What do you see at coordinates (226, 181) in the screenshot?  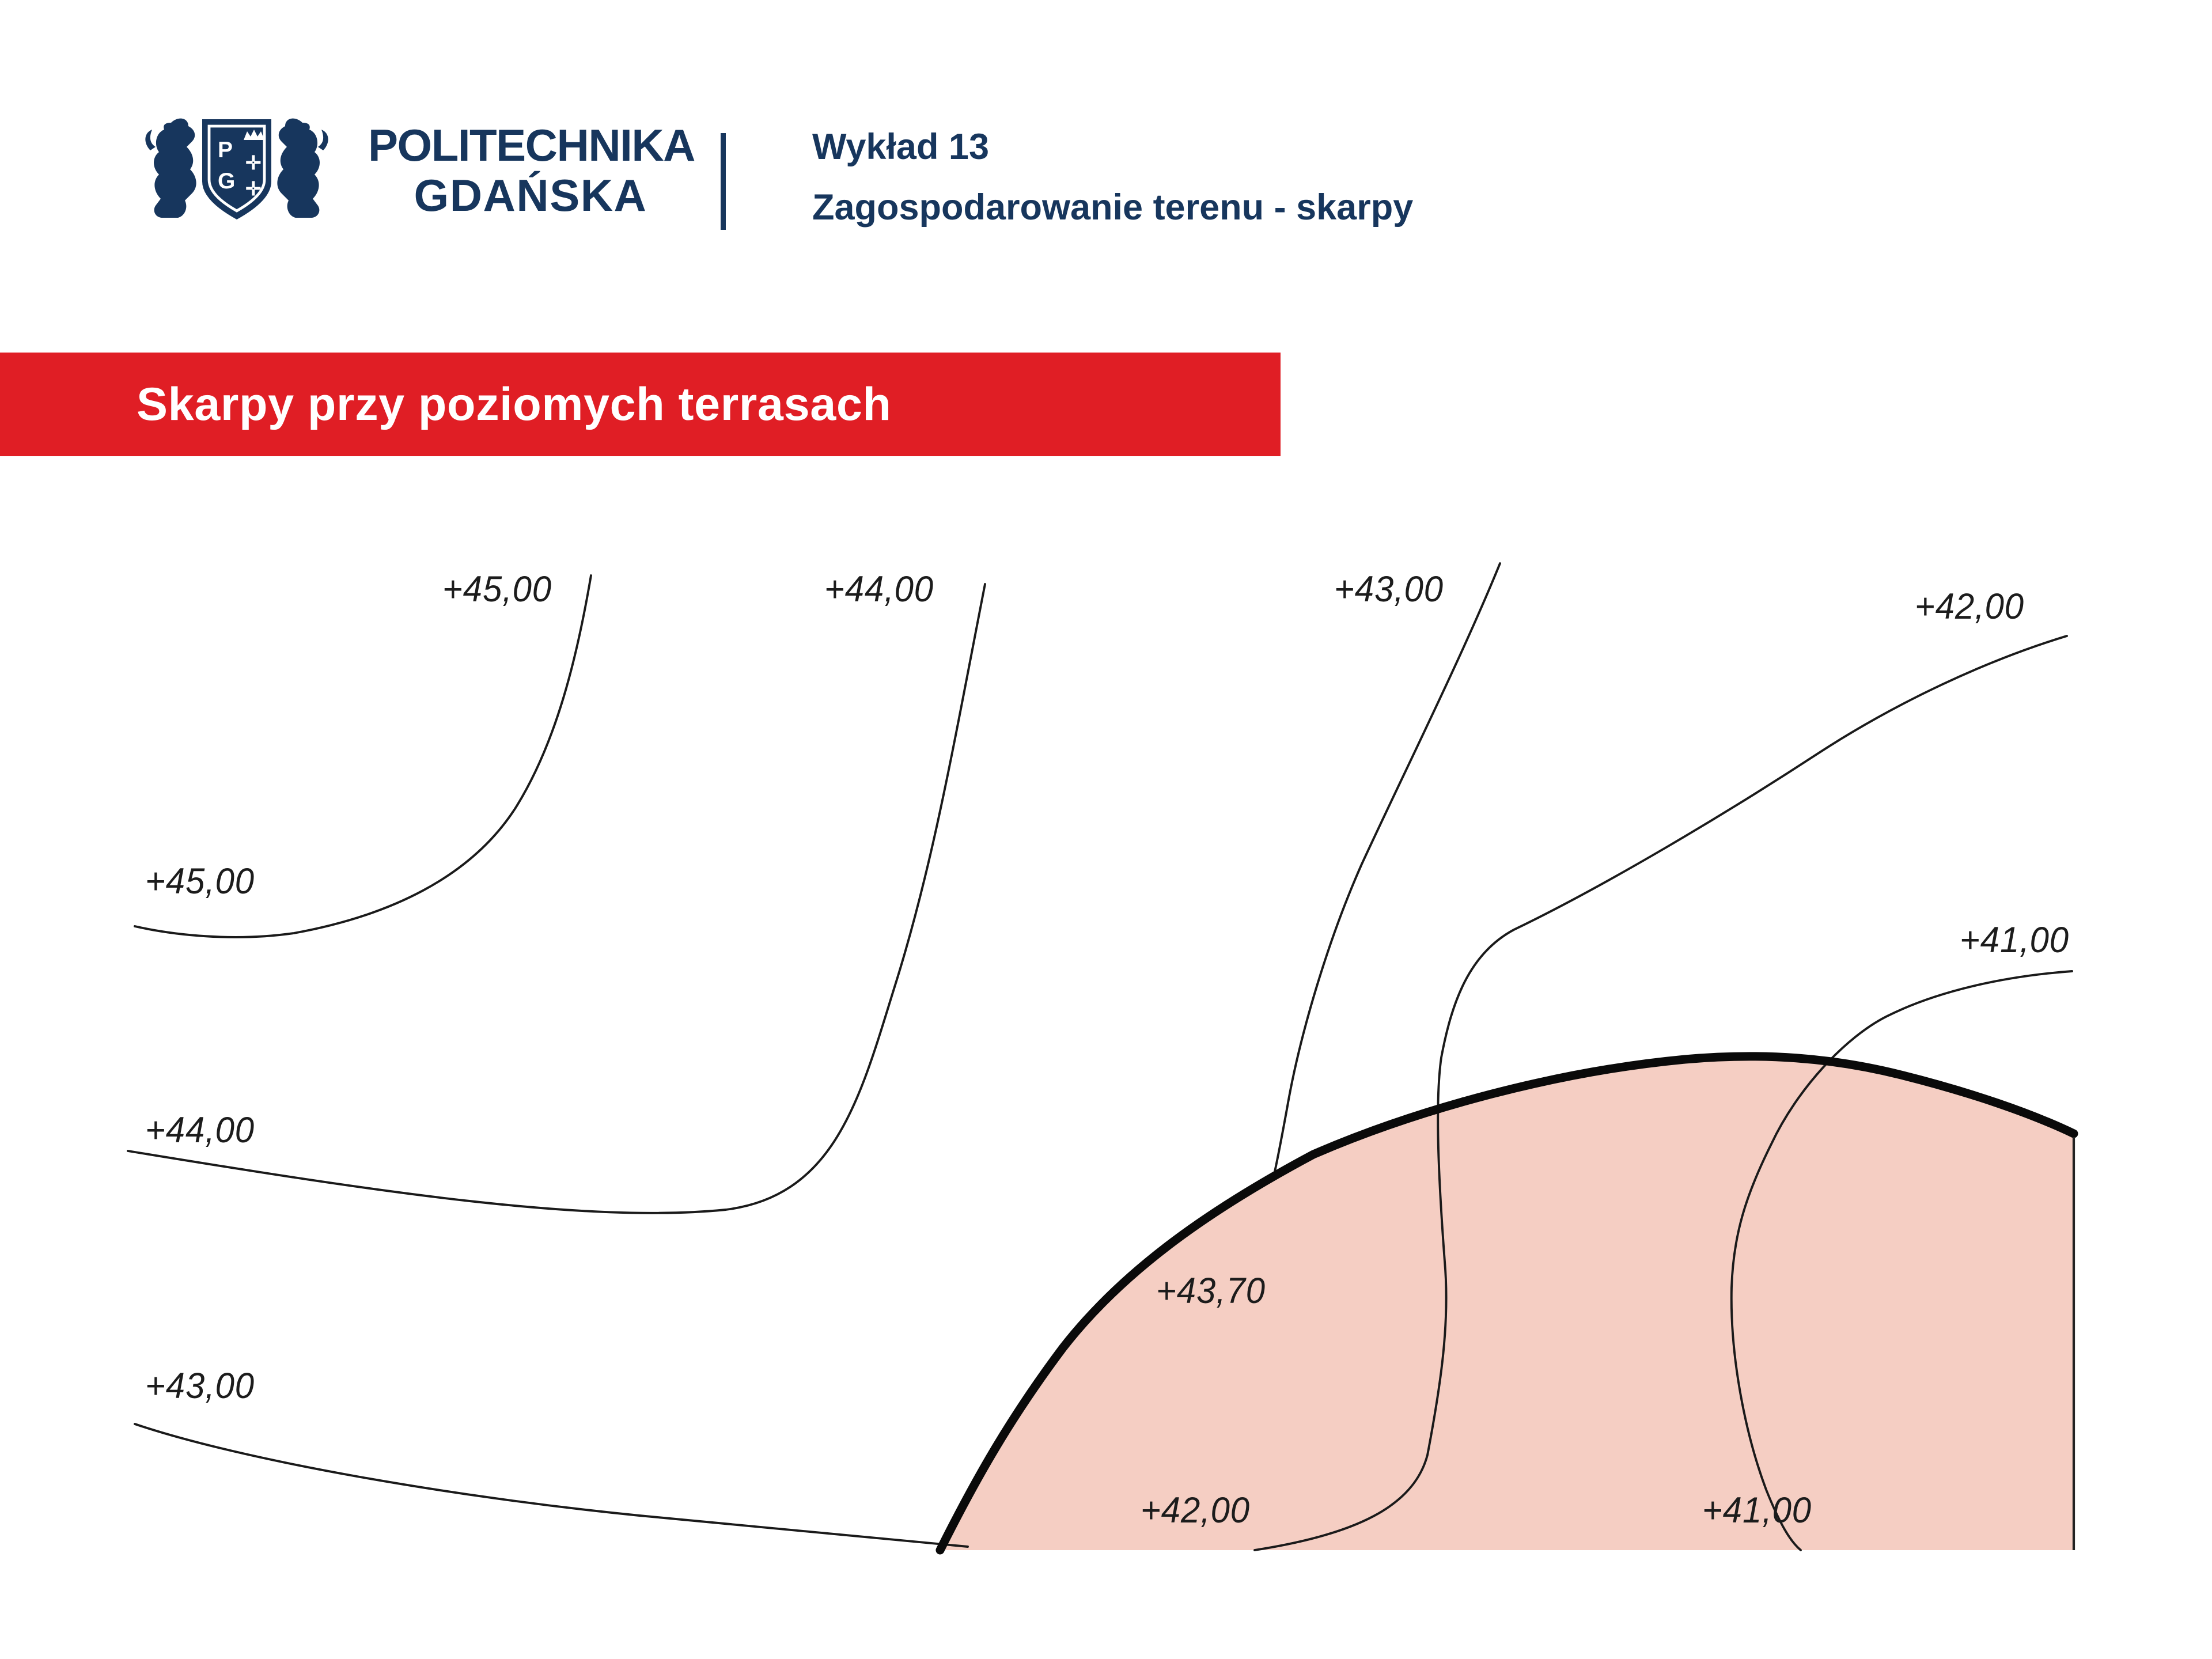 I see `svg-text: G` at bounding box center [226, 181].